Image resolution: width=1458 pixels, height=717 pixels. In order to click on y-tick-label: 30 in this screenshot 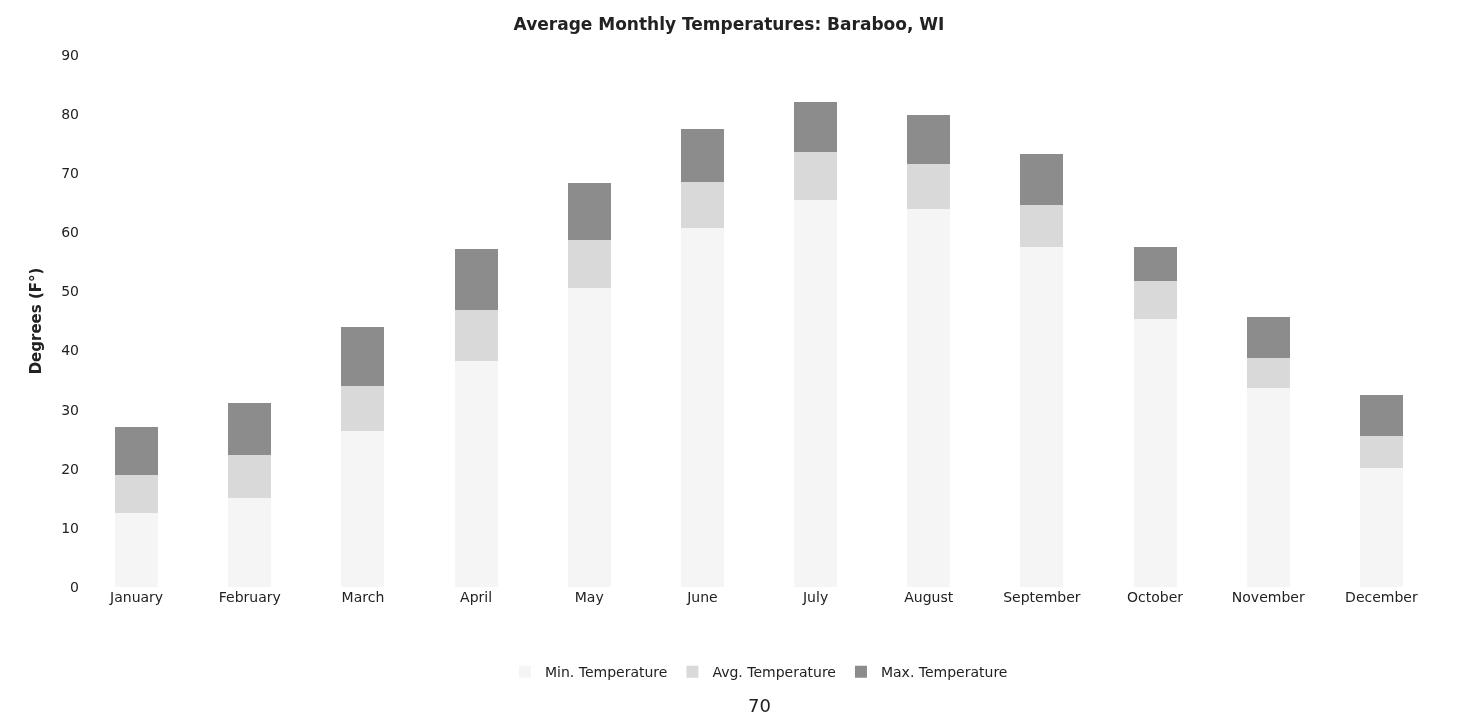, I will do `click(70, 409)`.